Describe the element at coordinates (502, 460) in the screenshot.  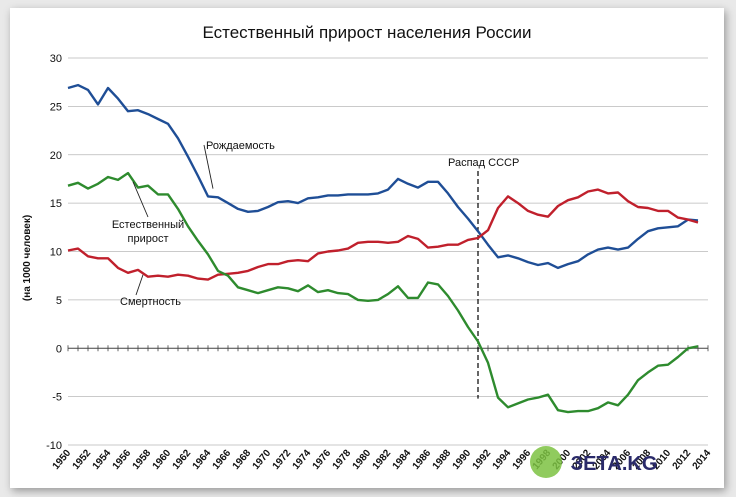
I see `x-tick-label: 1994` at that location.